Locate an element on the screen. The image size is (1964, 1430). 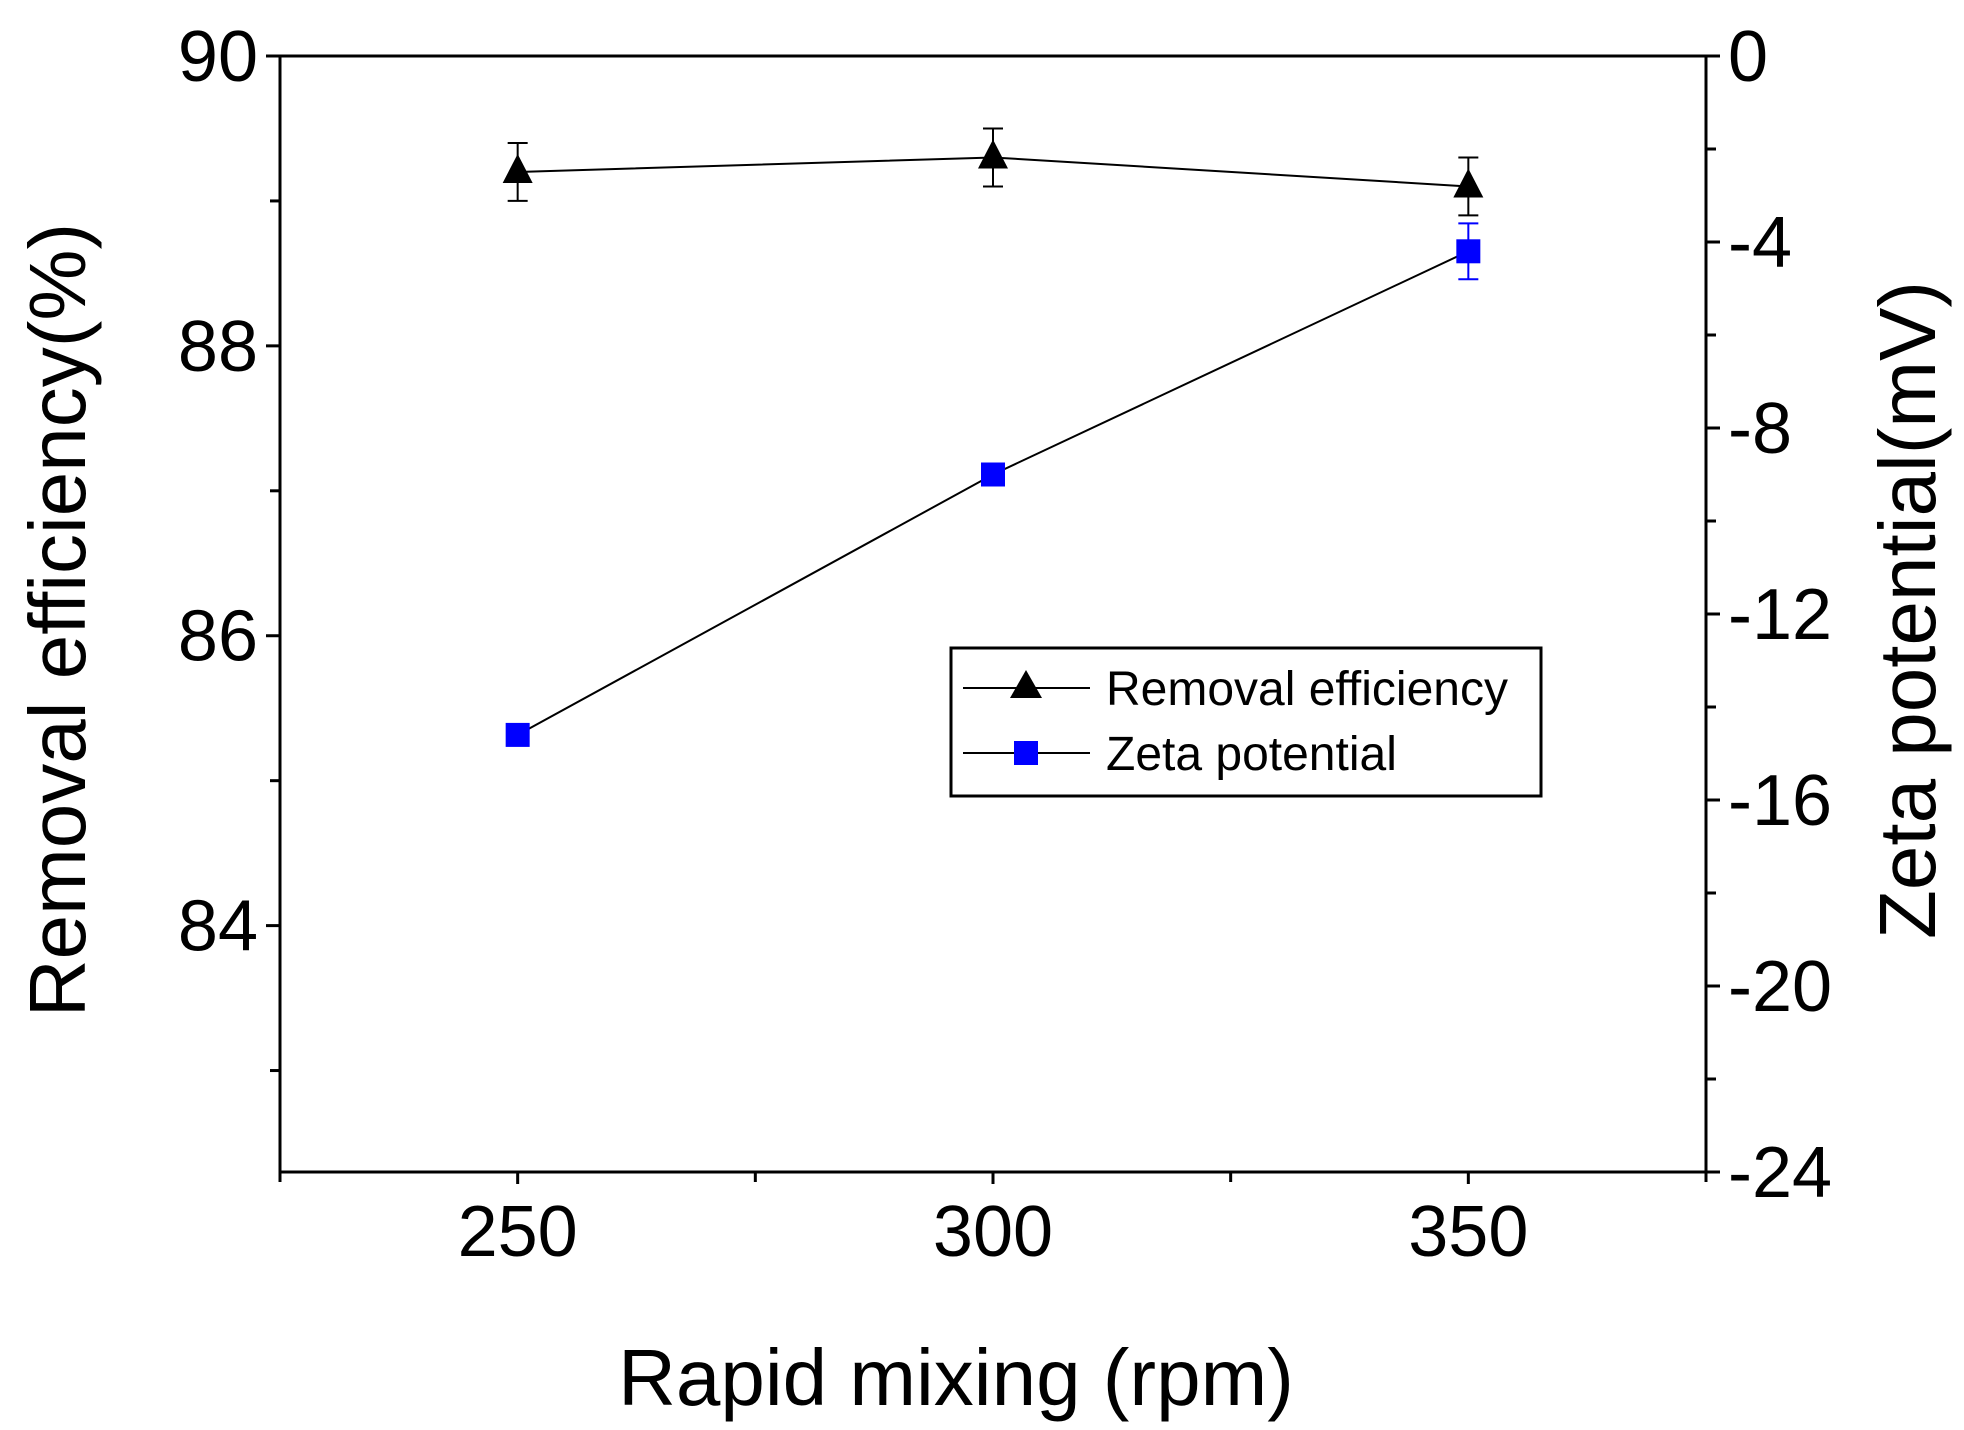
legend-marker-triangle is located at coordinates (1026, 684).